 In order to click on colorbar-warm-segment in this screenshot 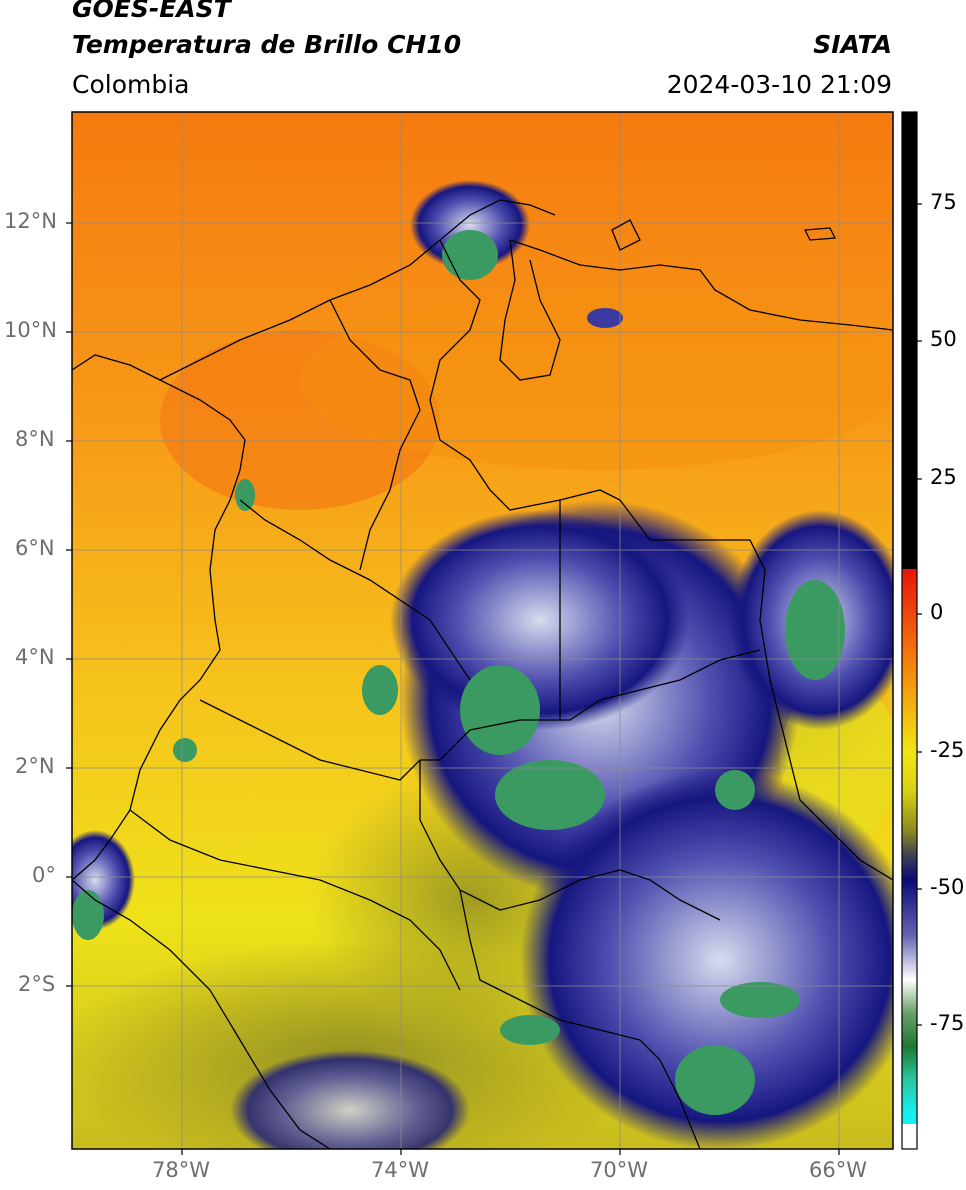, I will do `click(909, 340)`.